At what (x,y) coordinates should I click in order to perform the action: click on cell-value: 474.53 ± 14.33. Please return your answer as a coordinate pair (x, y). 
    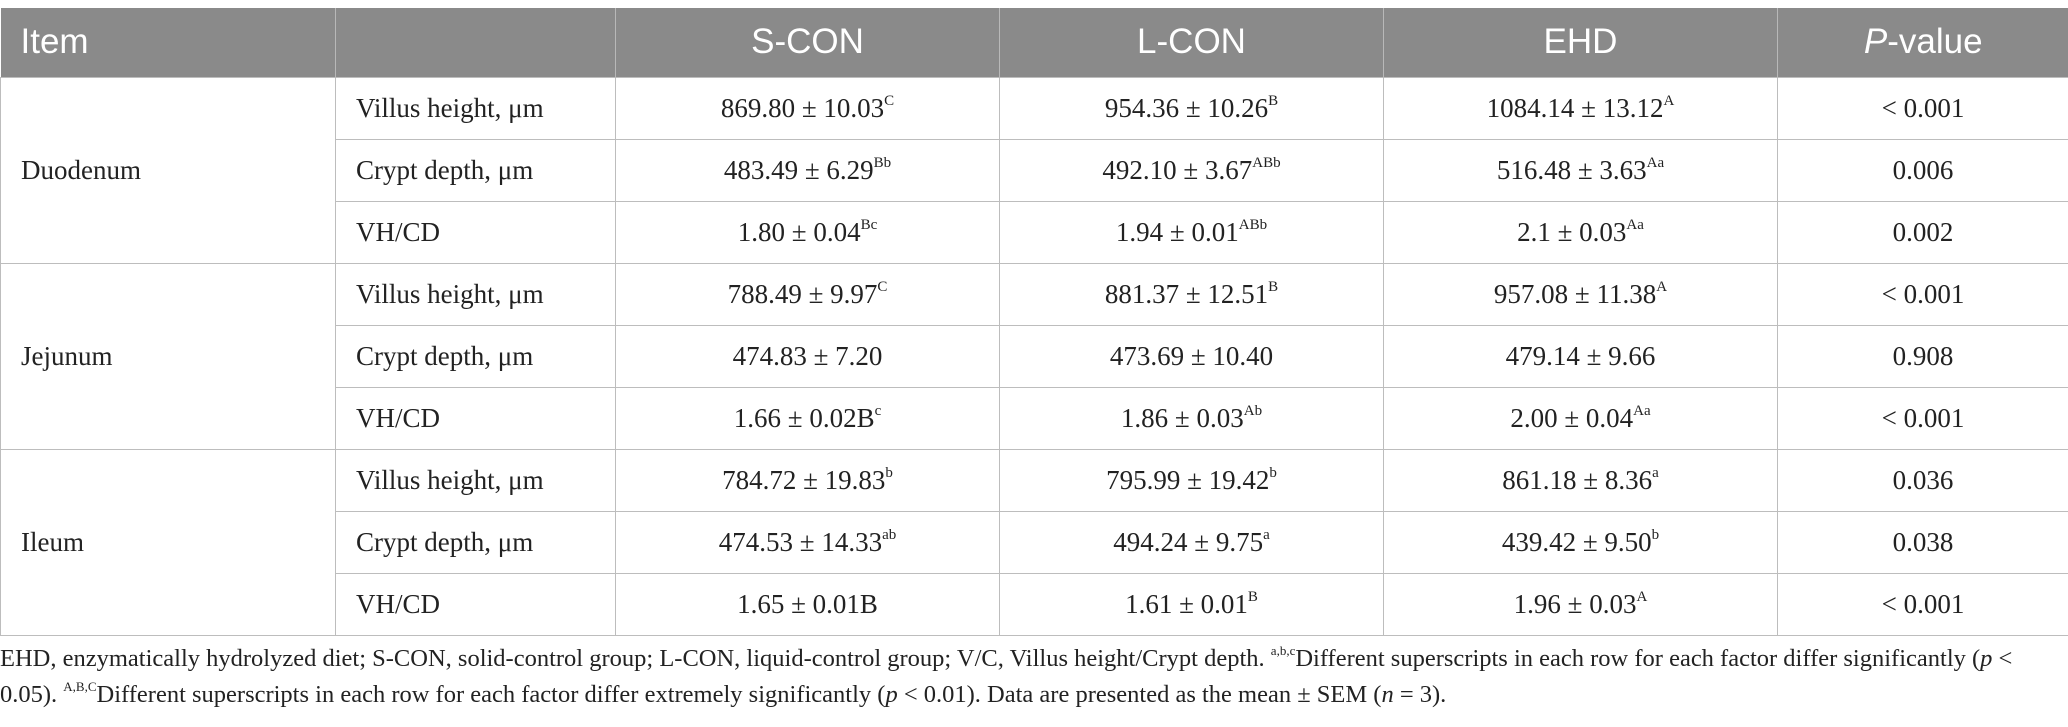
    Looking at the image, I should click on (800, 541).